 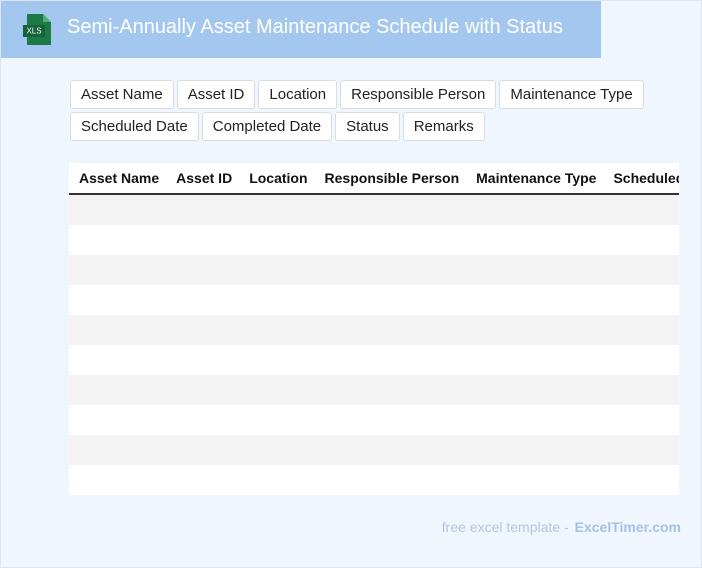 What do you see at coordinates (627, 527) in the screenshot?
I see `footer-link: ExcelTimer.com` at bounding box center [627, 527].